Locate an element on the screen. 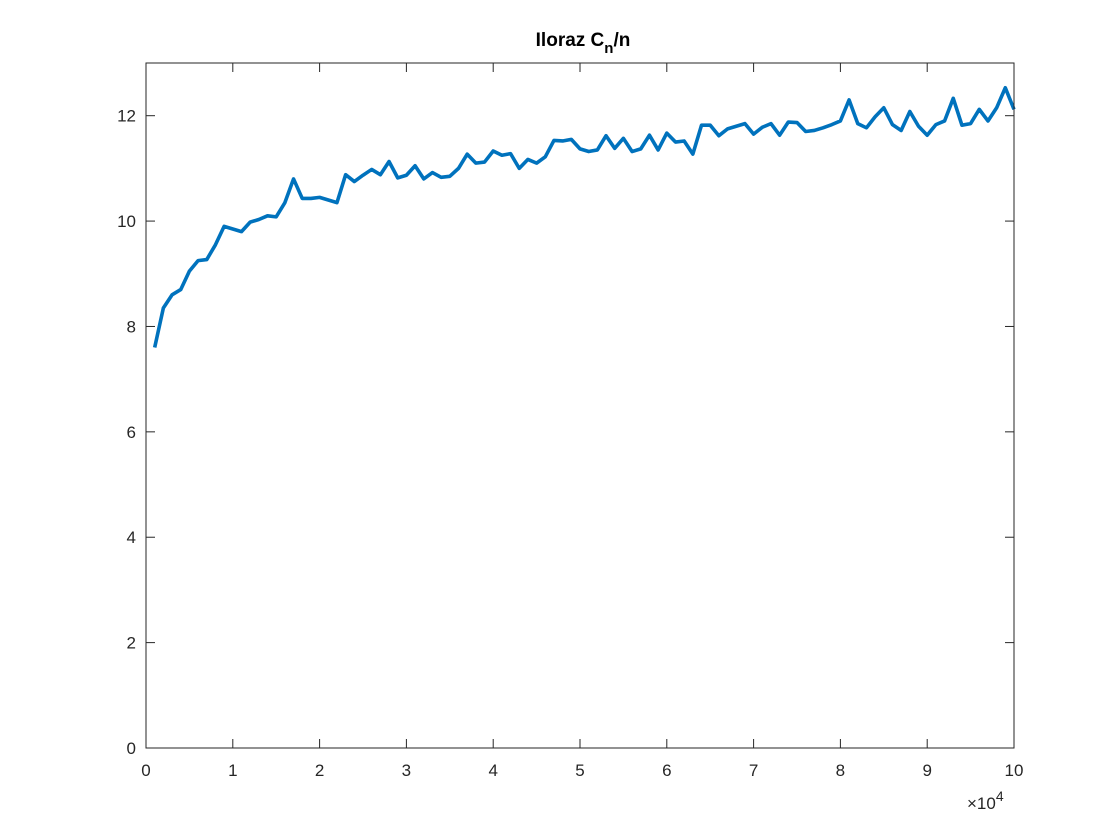 The image size is (1120, 840). title-main: Iloraz C is located at coordinates (570, 40).